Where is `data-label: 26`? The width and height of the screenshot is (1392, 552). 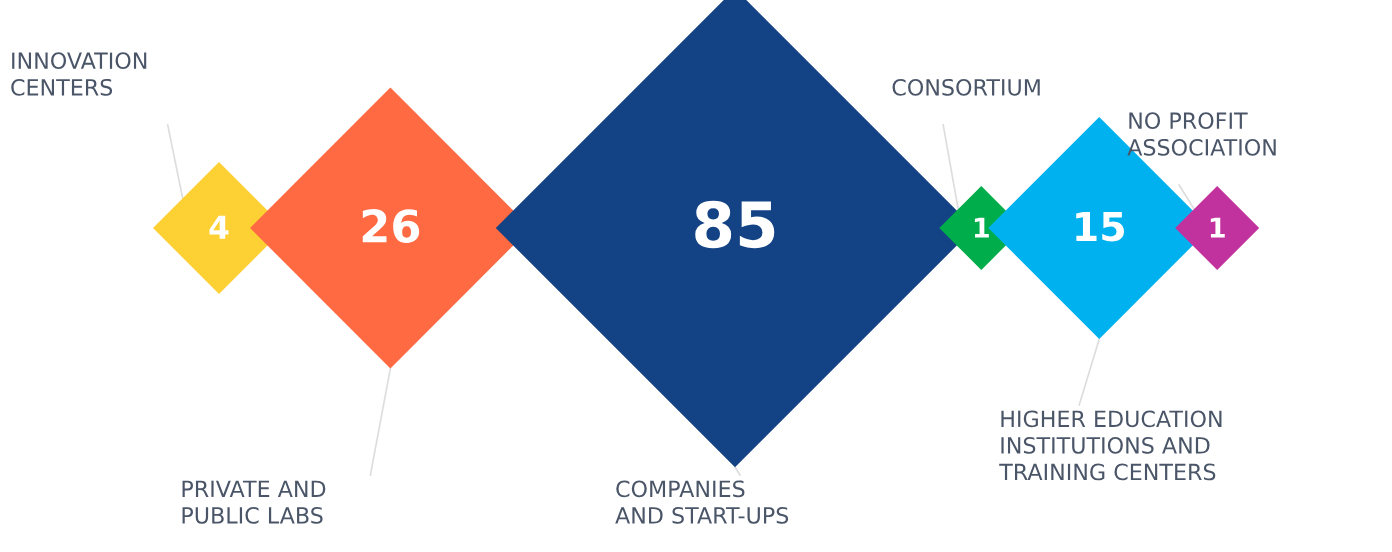
data-label: 26 is located at coordinates (391, 226).